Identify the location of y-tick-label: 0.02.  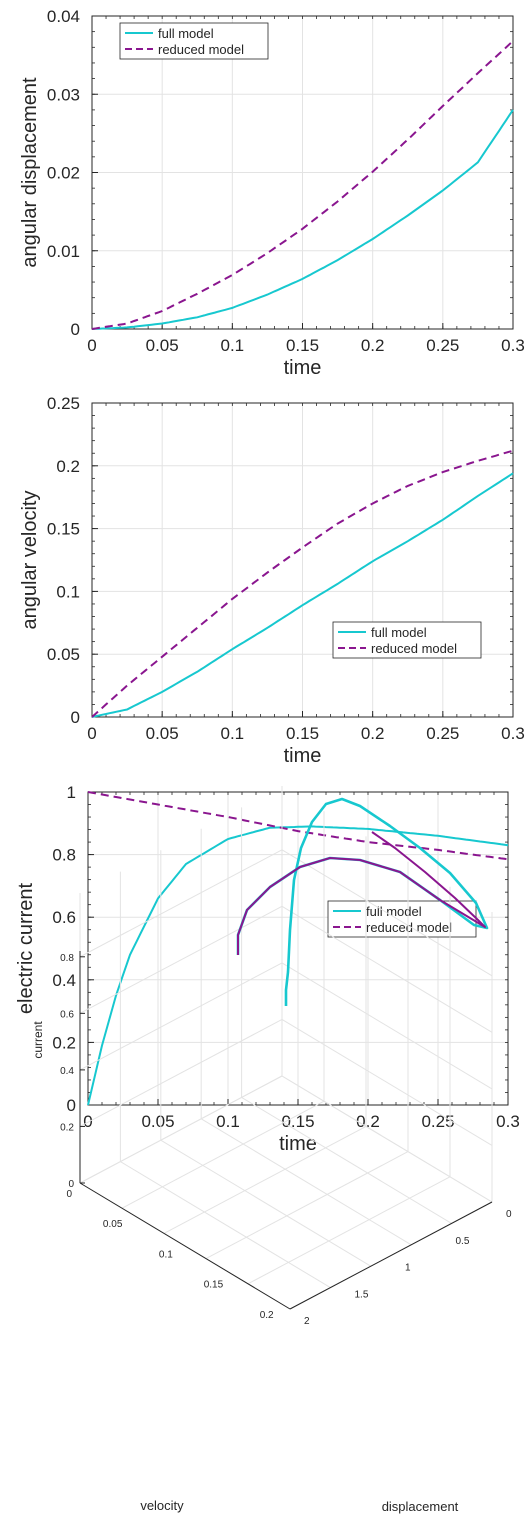
(63, 173).